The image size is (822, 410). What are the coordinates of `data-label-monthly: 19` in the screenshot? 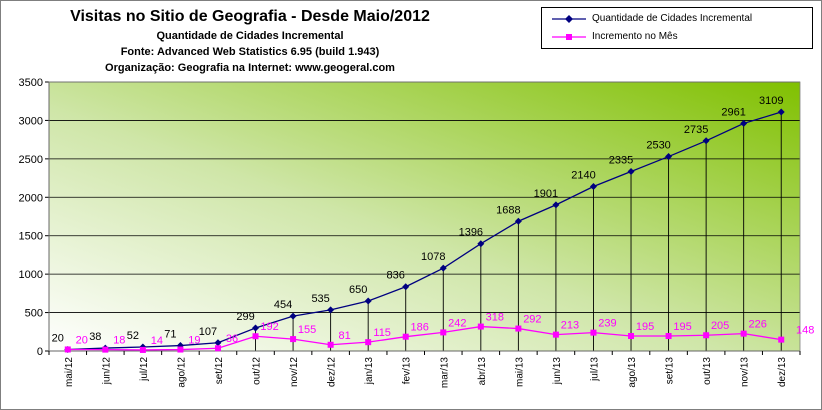 It's located at (194, 341).